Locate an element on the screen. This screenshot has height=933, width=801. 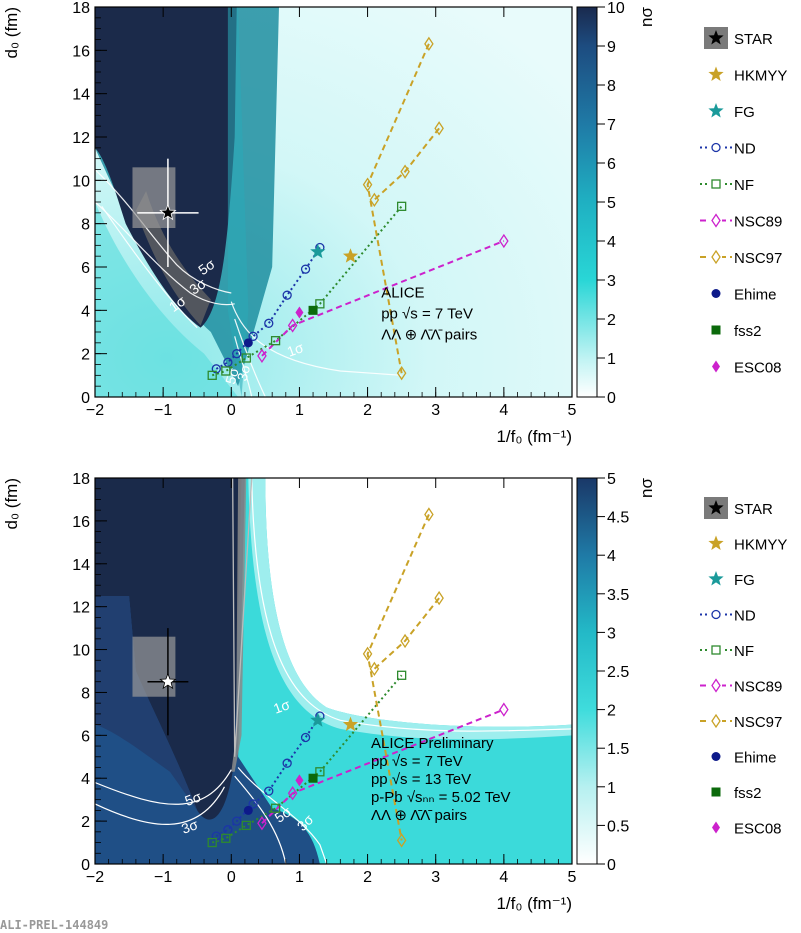
colorbar-tick-label: 2.5 is located at coordinates (618, 672).